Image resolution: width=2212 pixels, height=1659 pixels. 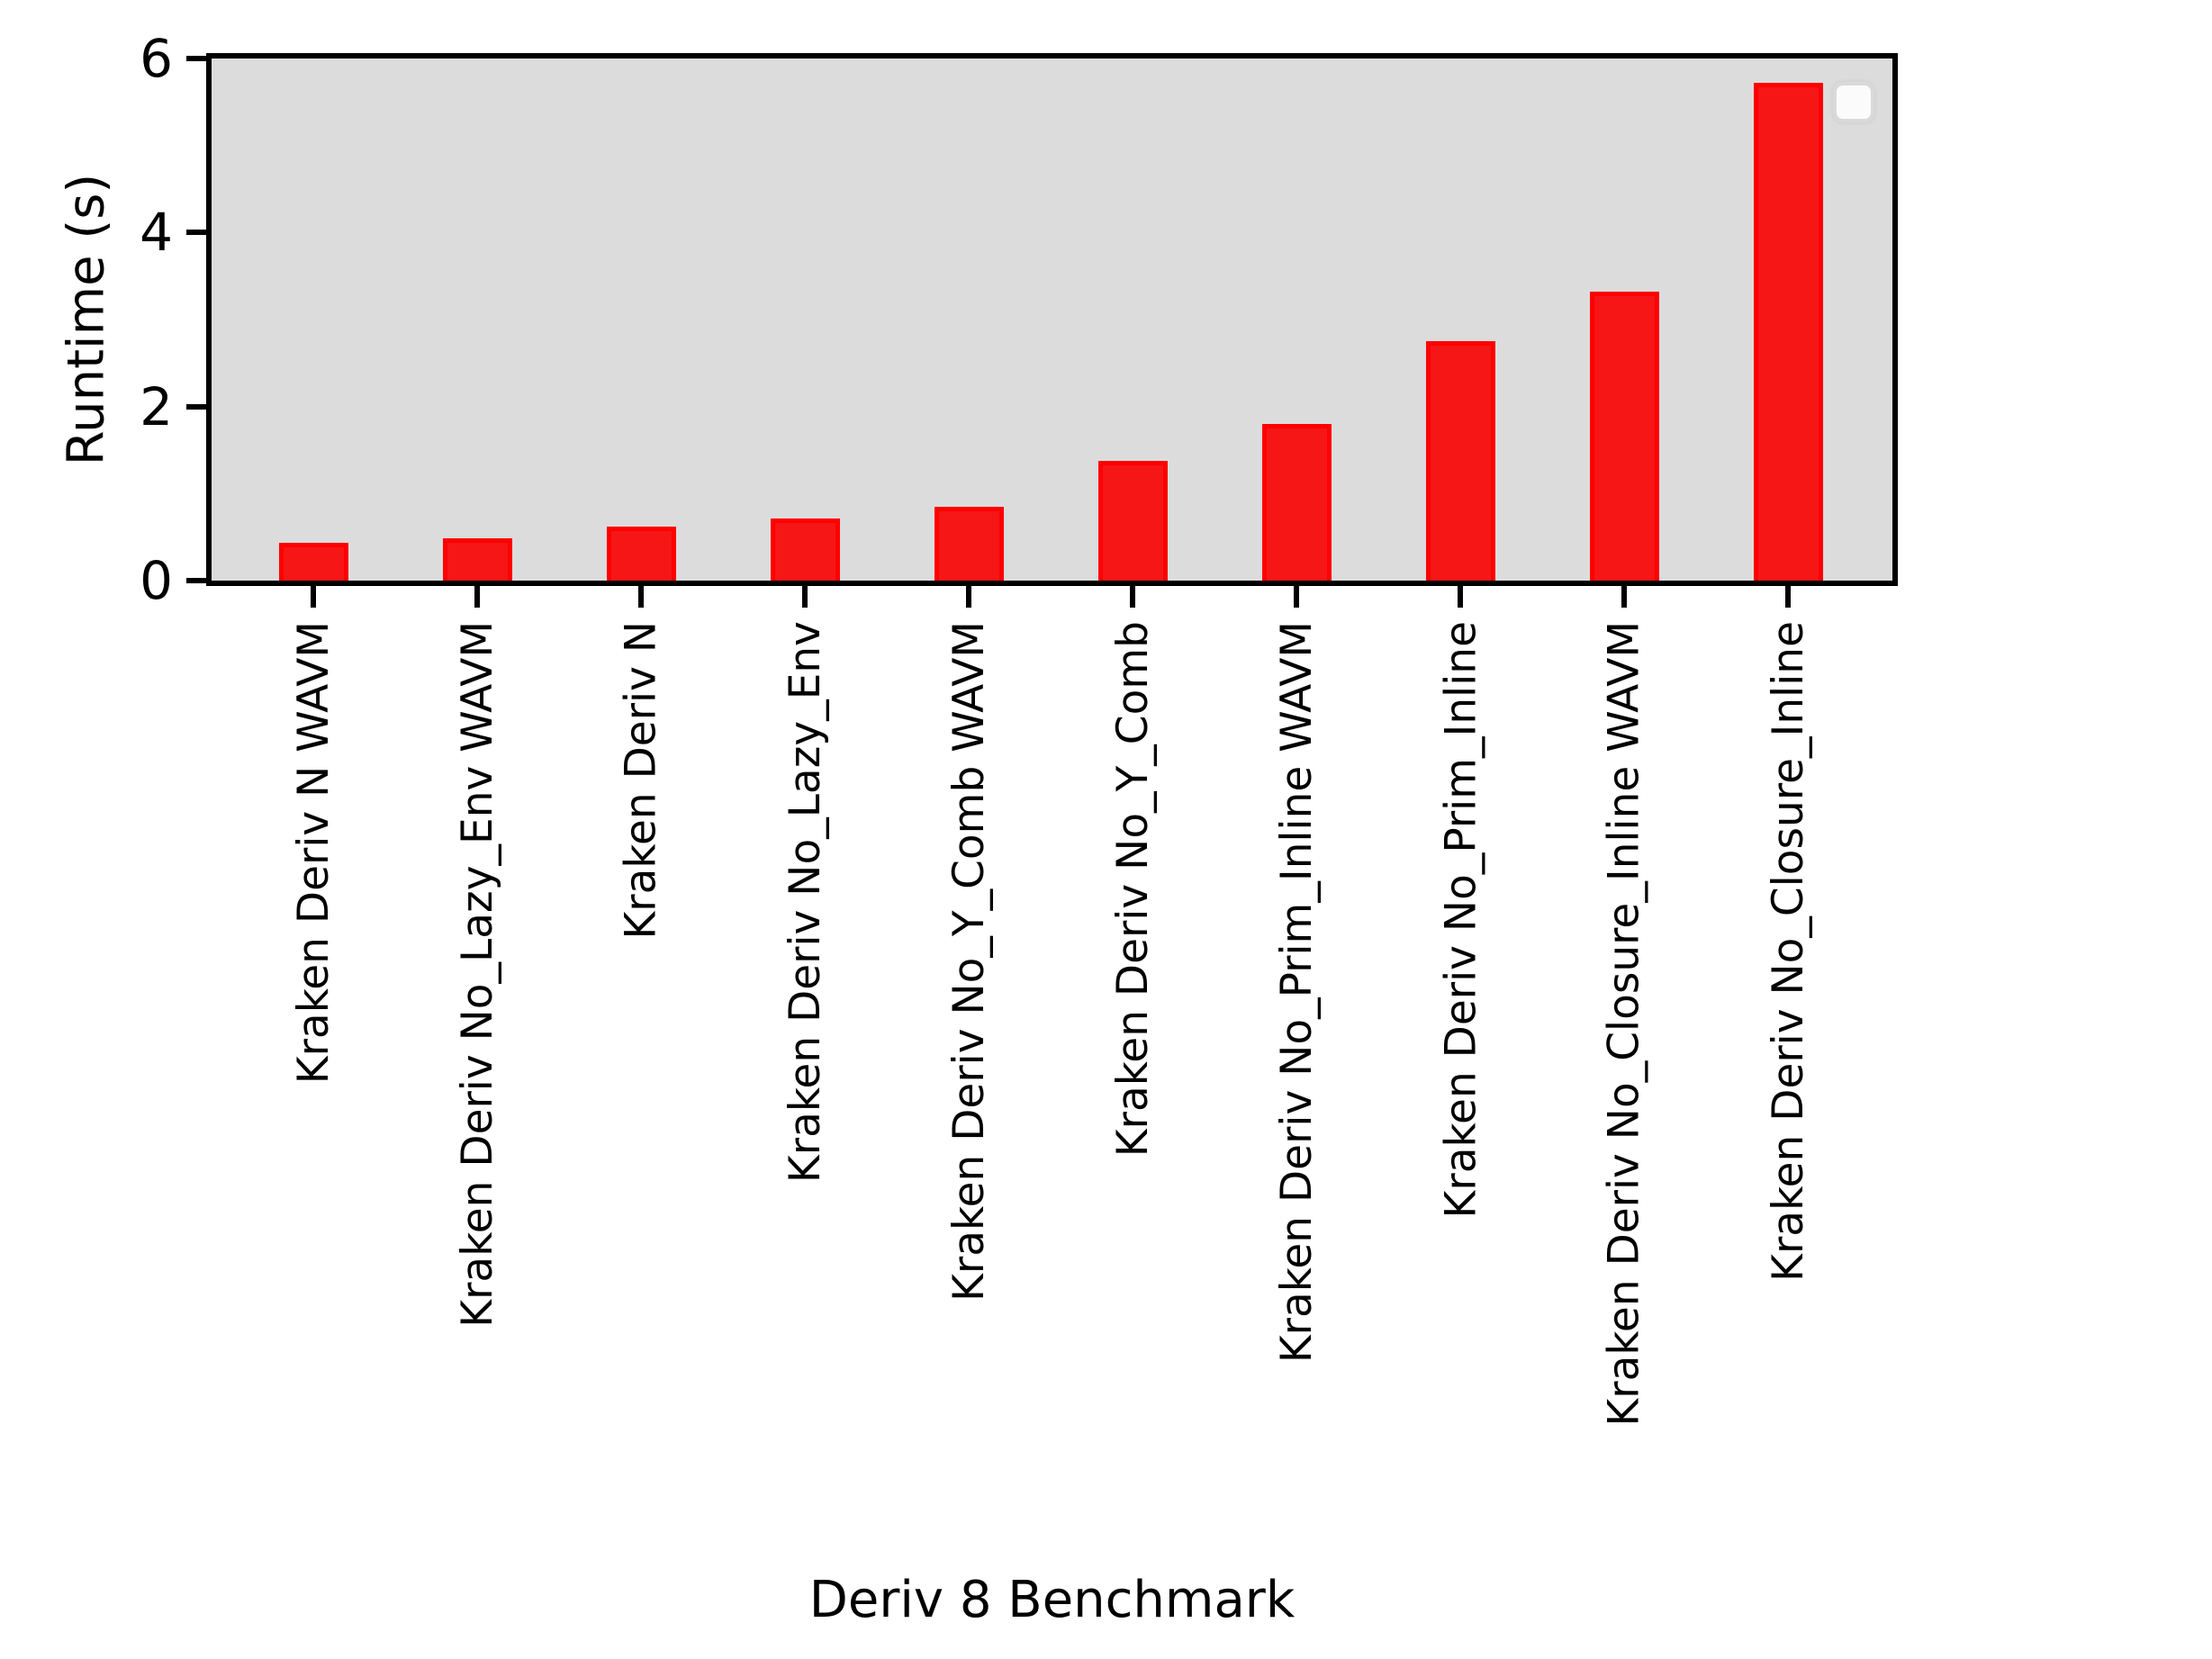 What do you see at coordinates (156, 406) in the screenshot?
I see `y-tick-label: 2` at bounding box center [156, 406].